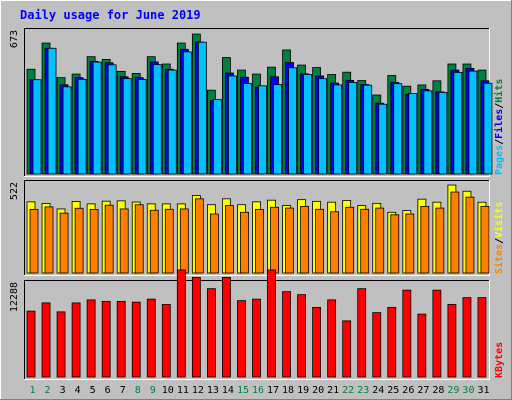  Describe the element at coordinates (78, 390) in the screenshot. I see `x-tick-label: 4` at that location.